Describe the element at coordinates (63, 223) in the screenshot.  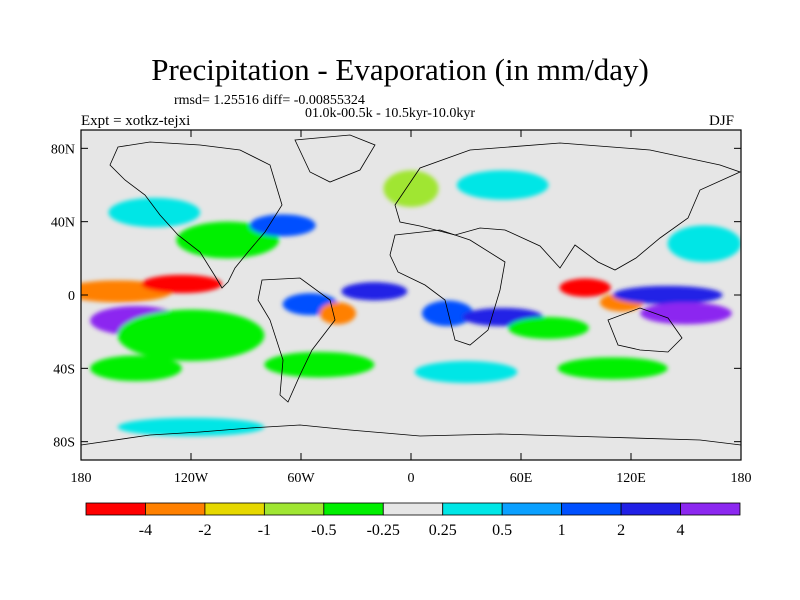
I see `lat-tick-label: 40N` at that location.